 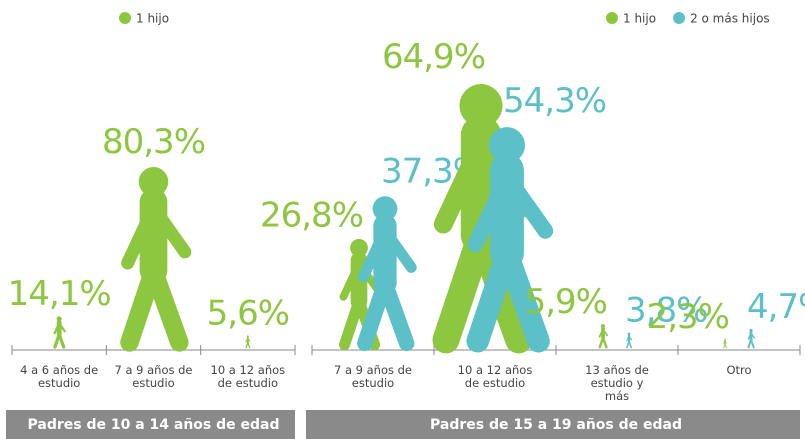 What do you see at coordinates (433, 57) in the screenshot?
I see `value-label: 64,9%` at bounding box center [433, 57].